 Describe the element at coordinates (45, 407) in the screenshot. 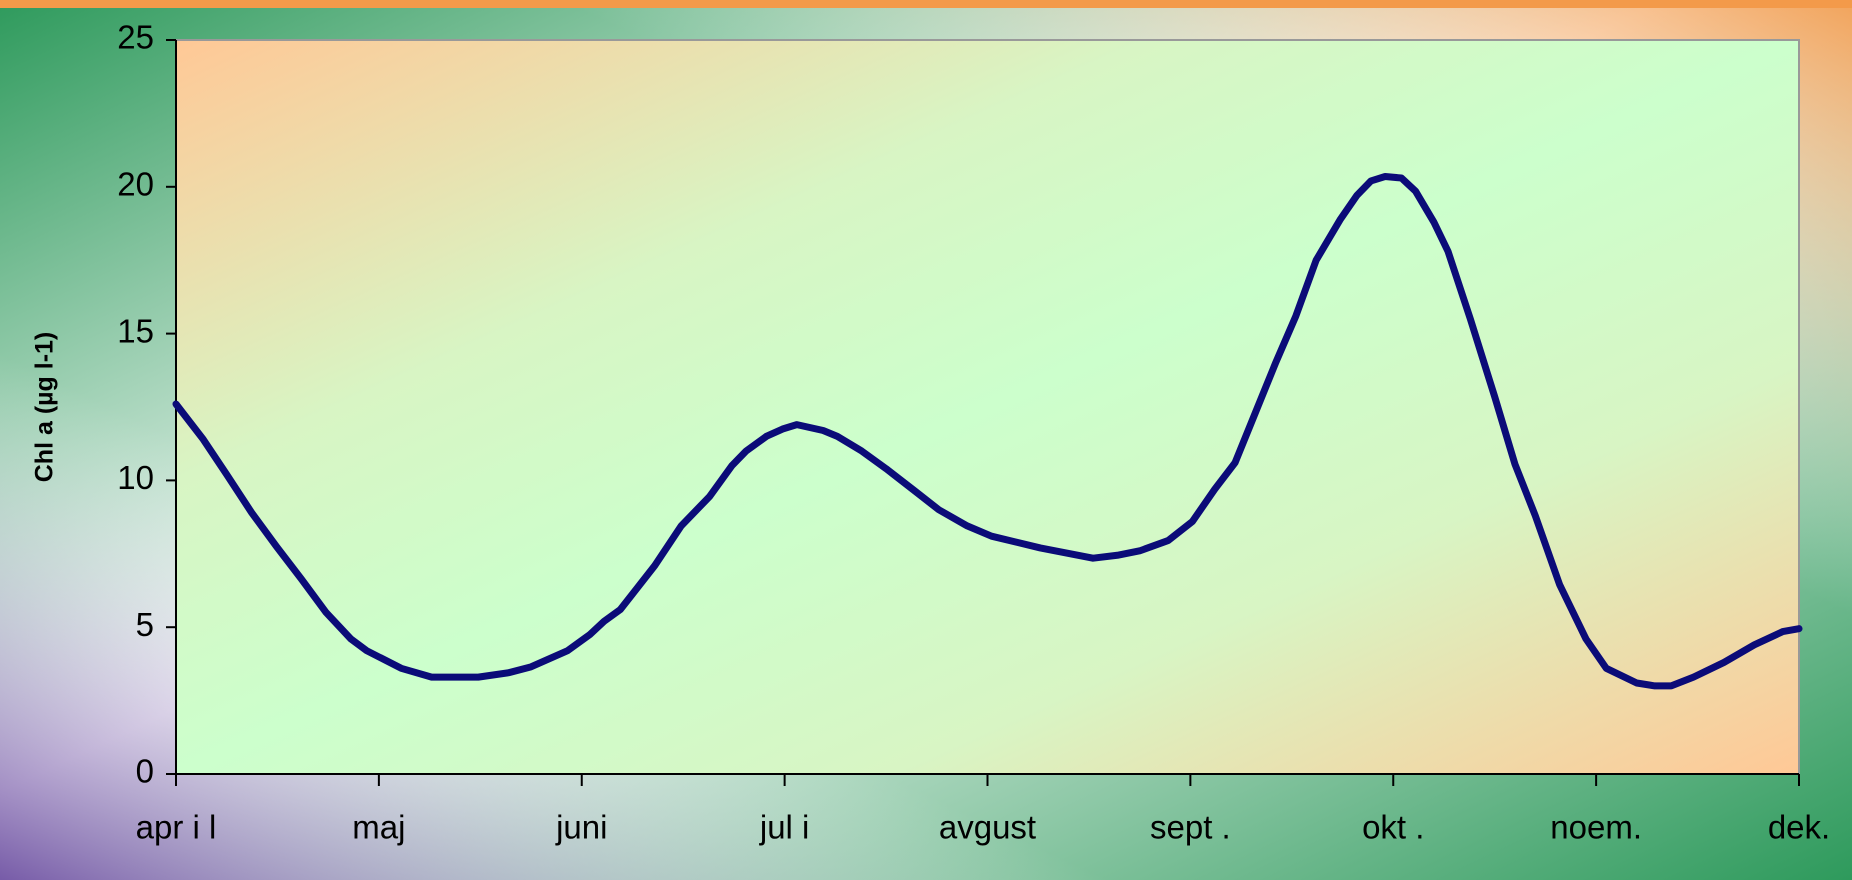

I see `y-axis-label: Chl a (µg l-1)` at that location.